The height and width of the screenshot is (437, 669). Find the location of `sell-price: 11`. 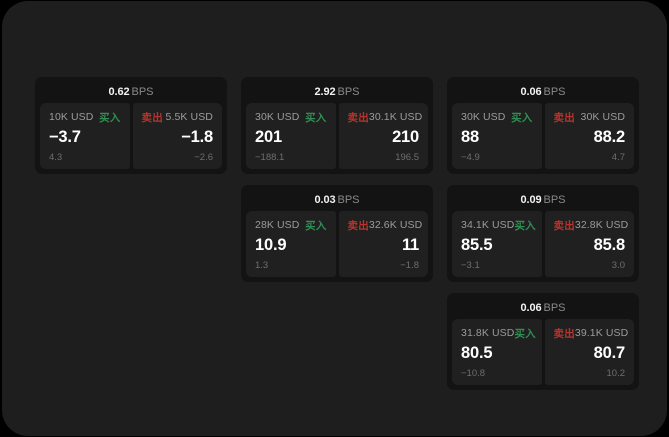

sell-price: 11 is located at coordinates (410, 245).